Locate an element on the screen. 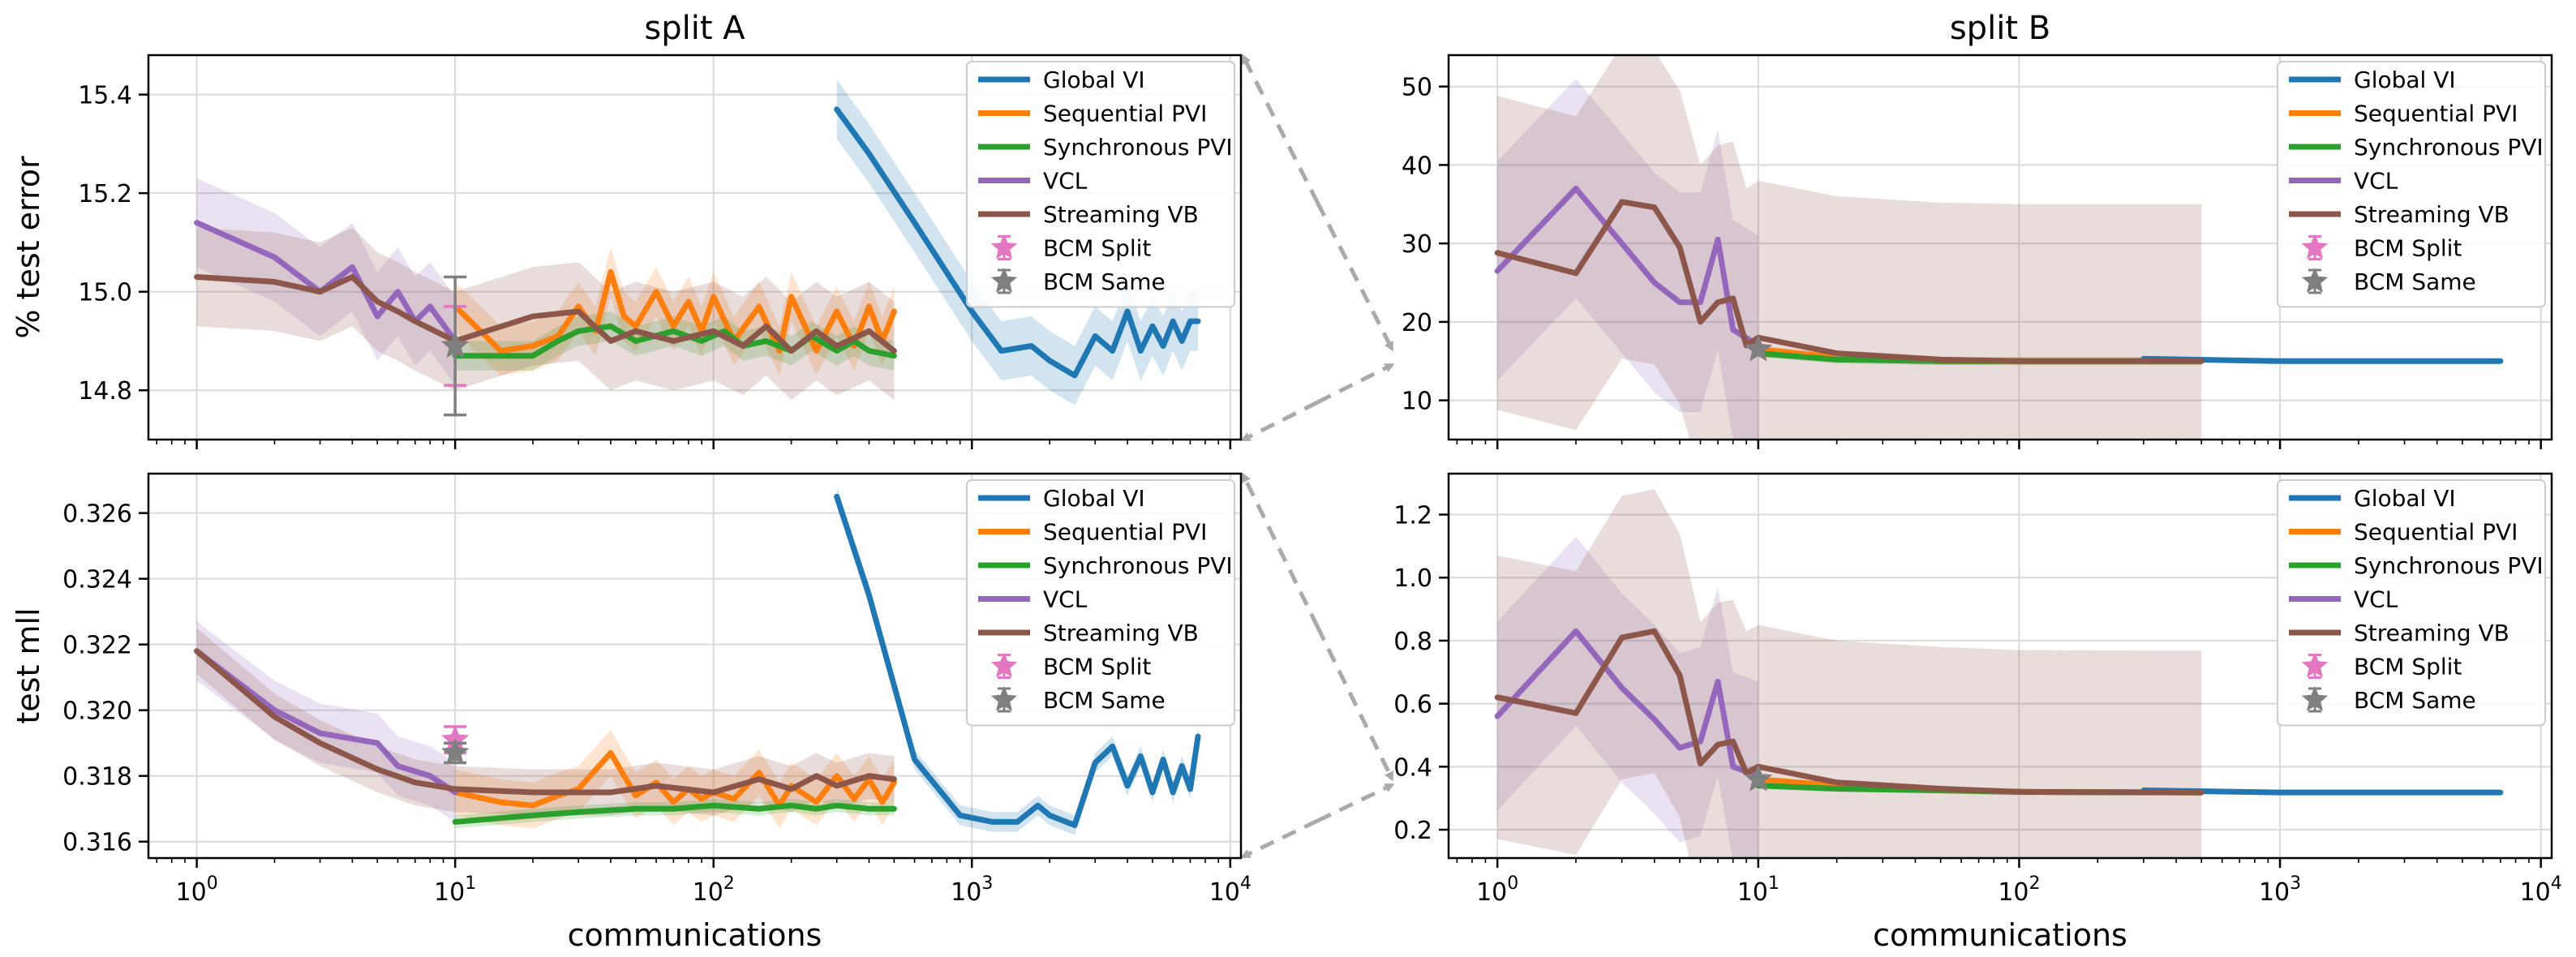 This screenshot has height=957, width=2576. y-tick-label: 30 is located at coordinates (1417, 245).